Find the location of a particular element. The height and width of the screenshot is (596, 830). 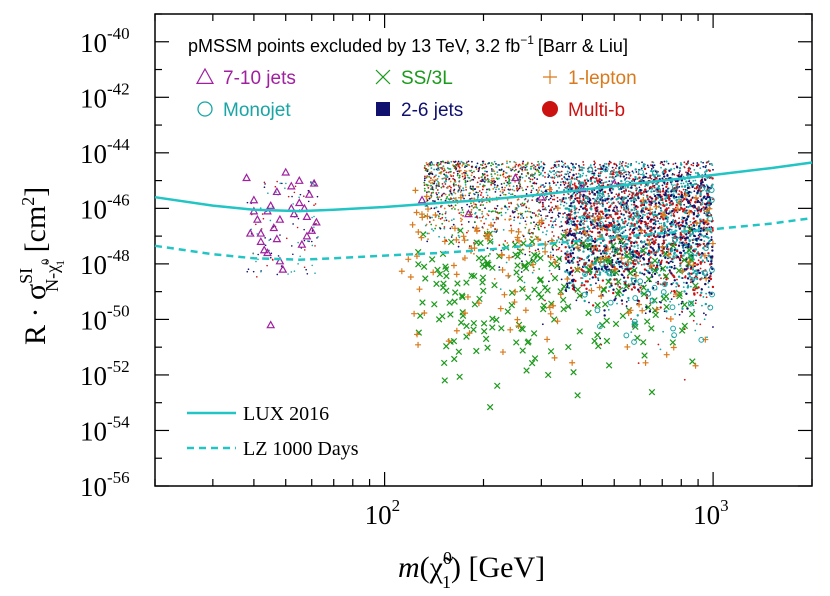

legend-item: 1-lepton is located at coordinates (590, 78).